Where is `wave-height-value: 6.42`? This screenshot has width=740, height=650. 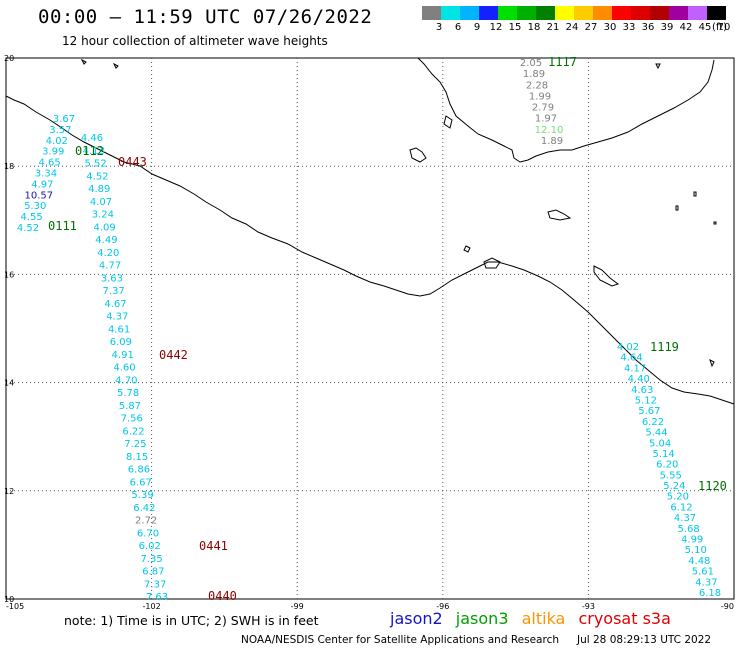 wave-height-value: 6.42 is located at coordinates (144, 508).